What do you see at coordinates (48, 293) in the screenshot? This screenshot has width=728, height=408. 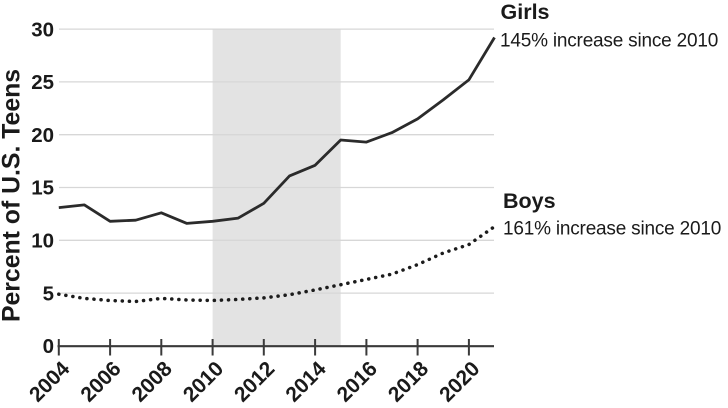 I see `svg-text: 5` at bounding box center [48, 293].